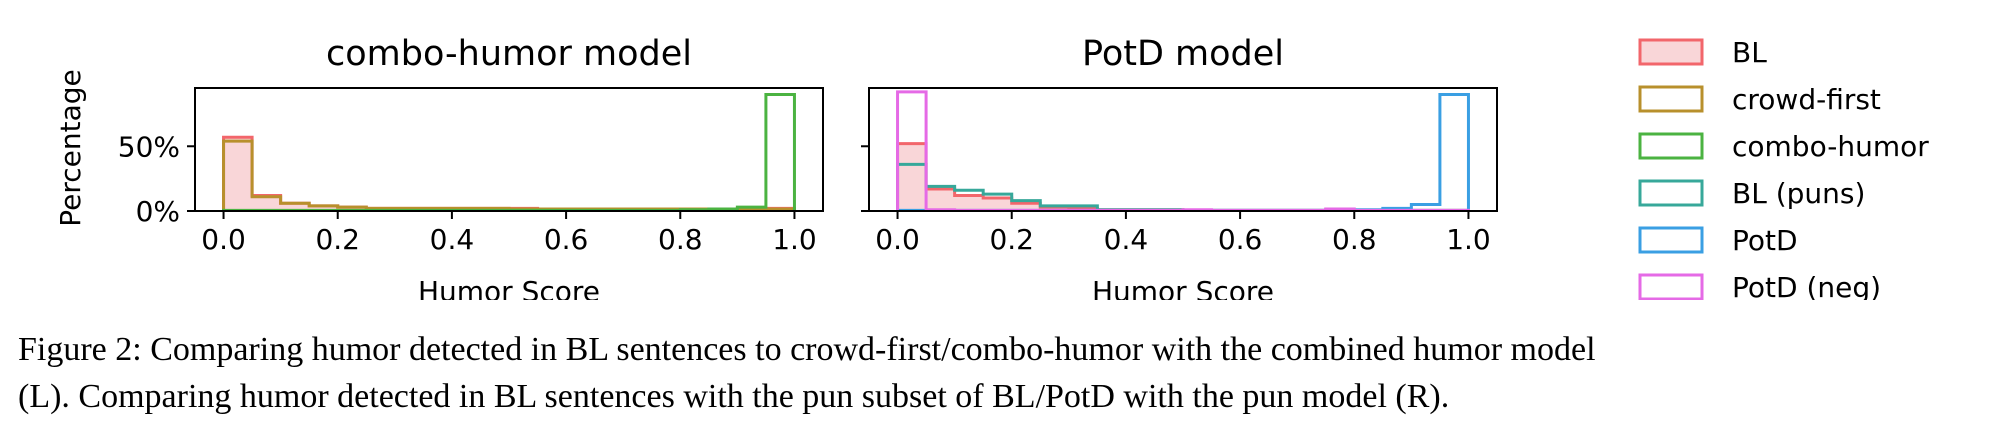 The height and width of the screenshot is (440, 1999). I want to click on legend-label: PotD (neg), so click(1806, 285).